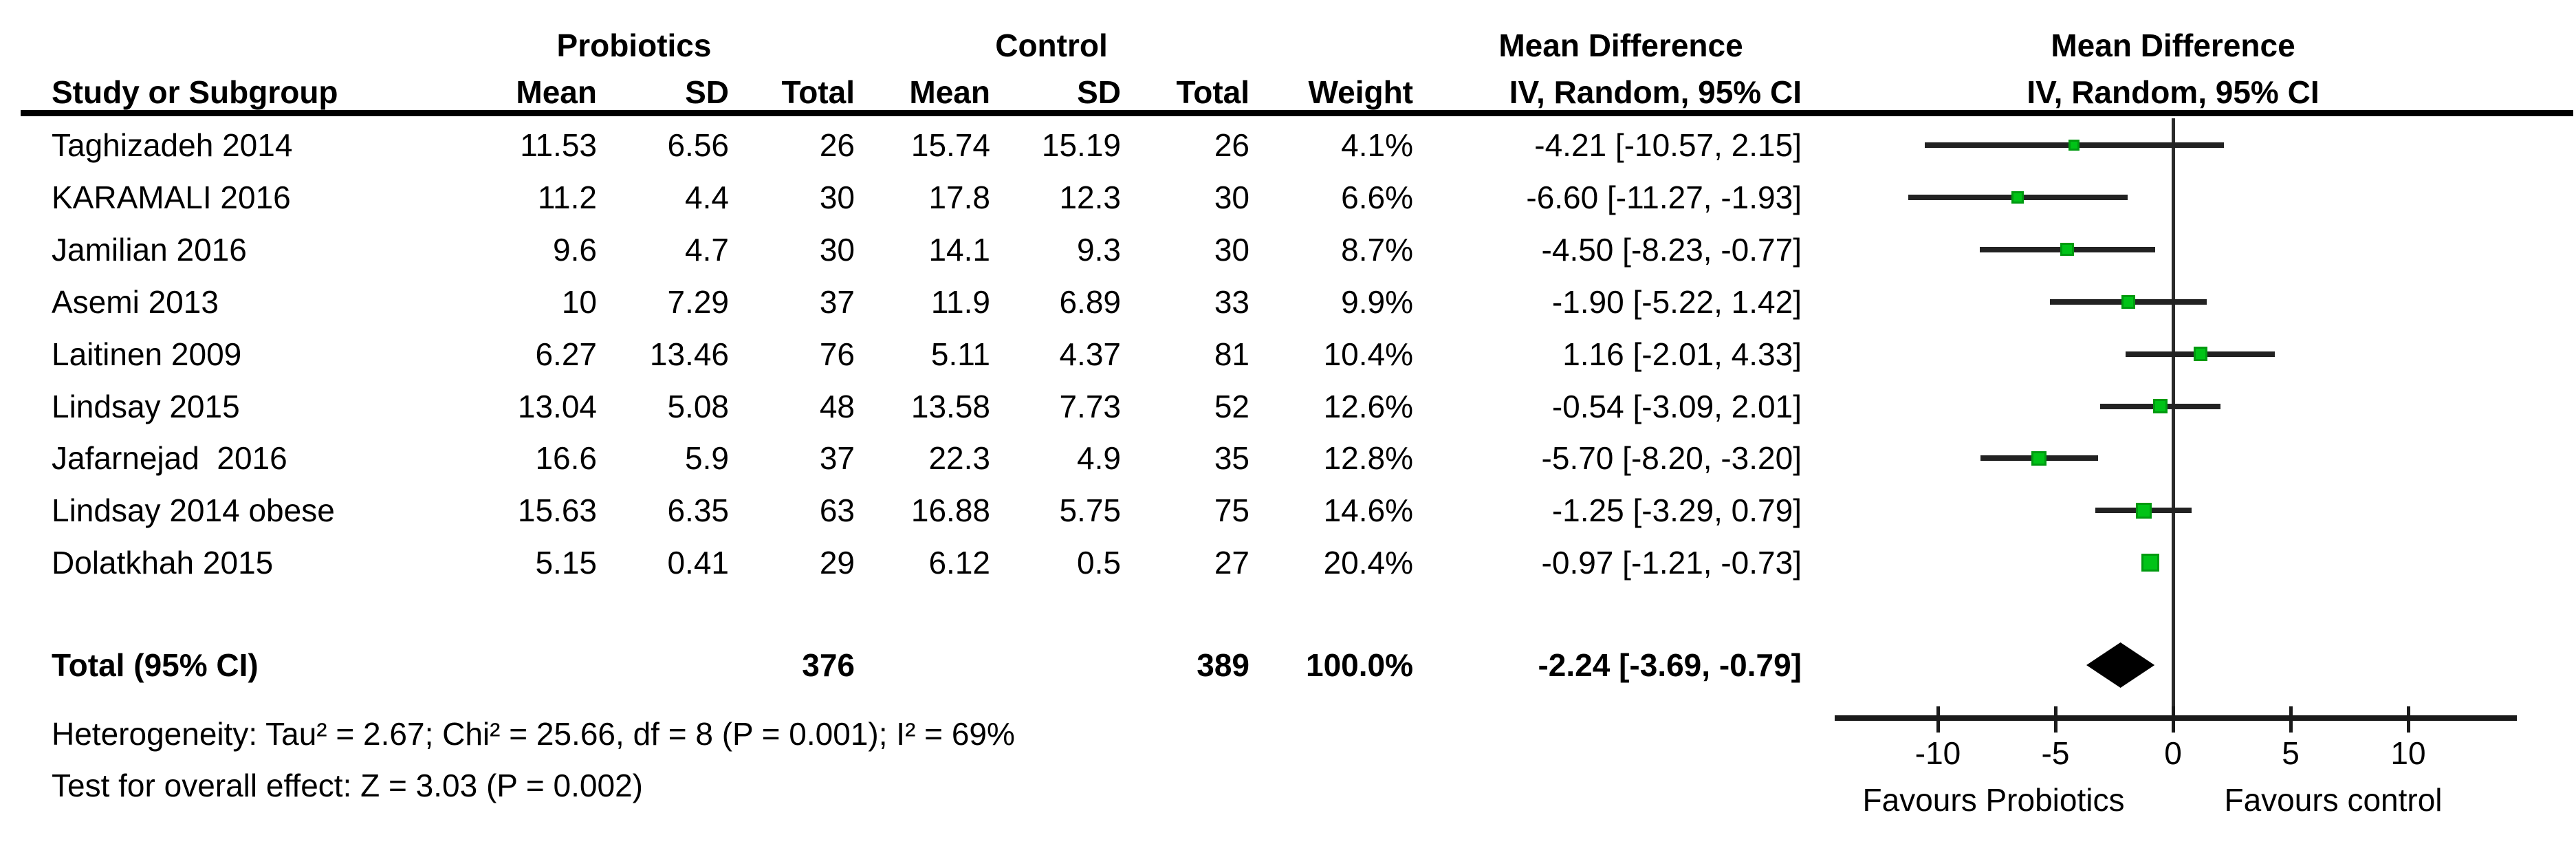  Describe the element at coordinates (634, 45) in the screenshot. I see `group-header-probiotics: Probiotics` at that location.